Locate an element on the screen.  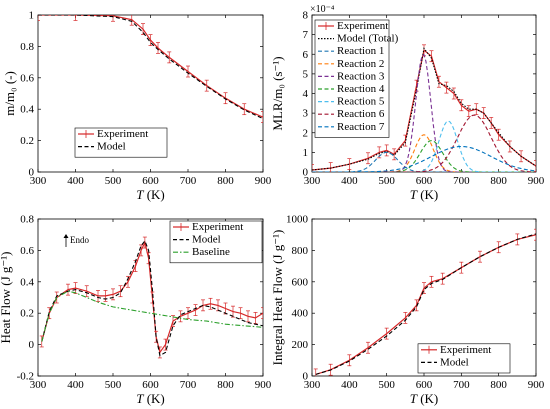
y-tick-label: 4 is located at coordinates (306, 94).